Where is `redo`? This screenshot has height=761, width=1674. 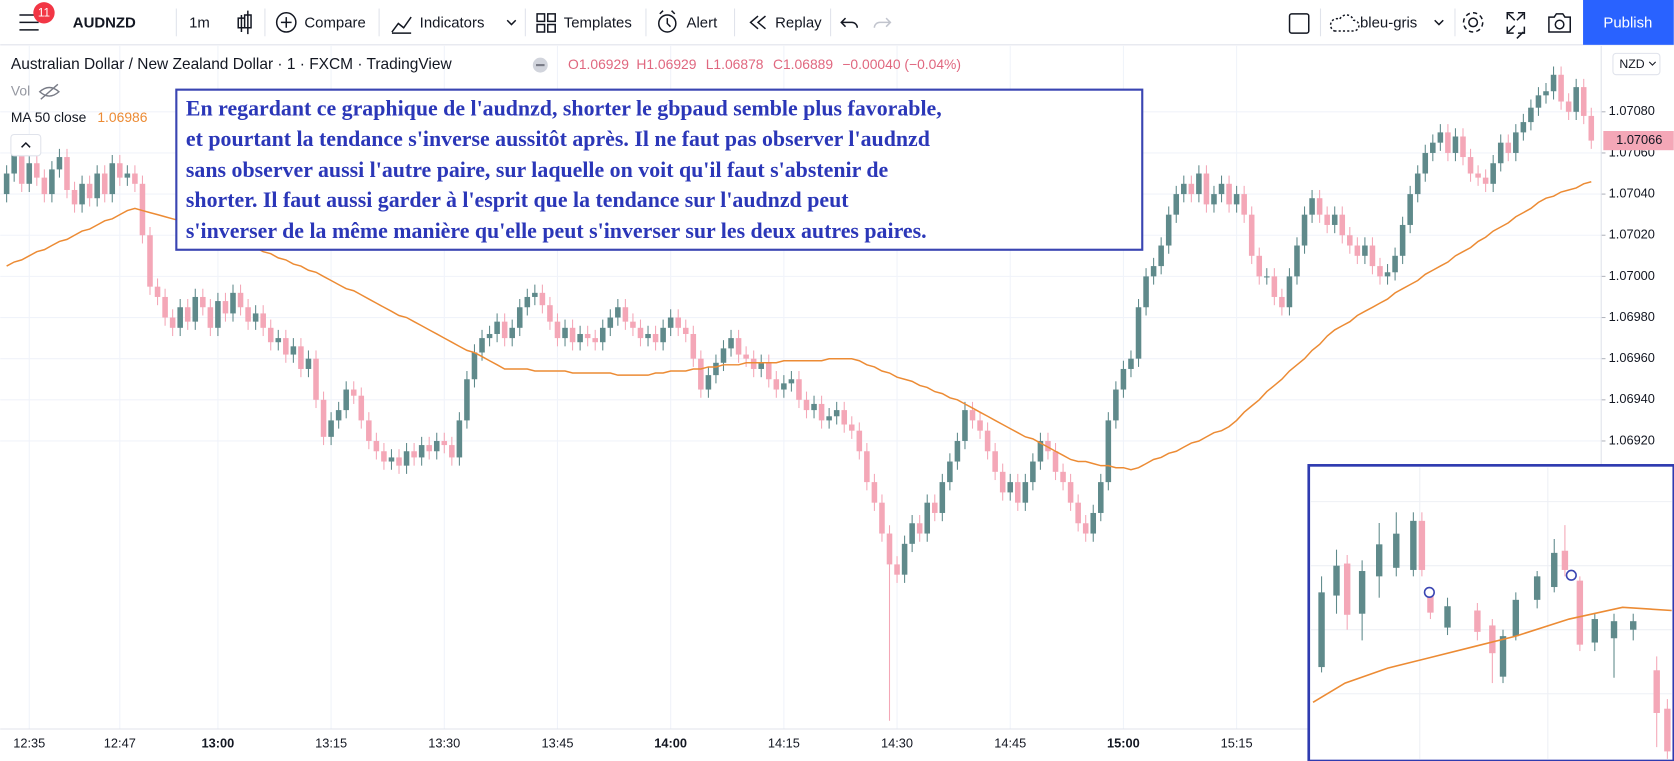
redo is located at coordinates (882, 22).